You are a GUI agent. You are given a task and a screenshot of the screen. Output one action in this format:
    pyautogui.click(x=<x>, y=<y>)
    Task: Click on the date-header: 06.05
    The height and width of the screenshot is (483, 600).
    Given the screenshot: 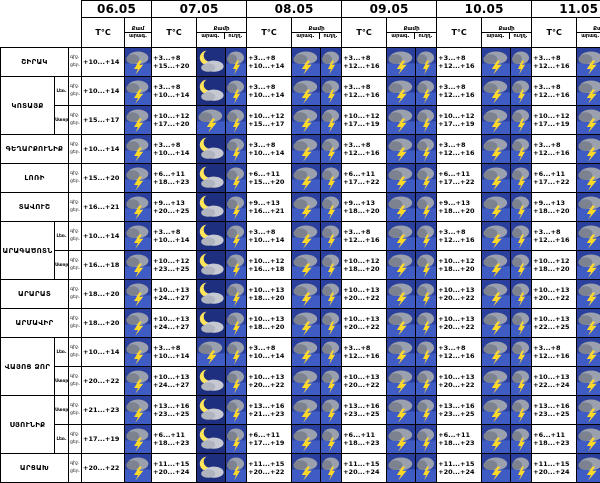 What is the action you would take?
    pyautogui.click(x=117, y=9)
    